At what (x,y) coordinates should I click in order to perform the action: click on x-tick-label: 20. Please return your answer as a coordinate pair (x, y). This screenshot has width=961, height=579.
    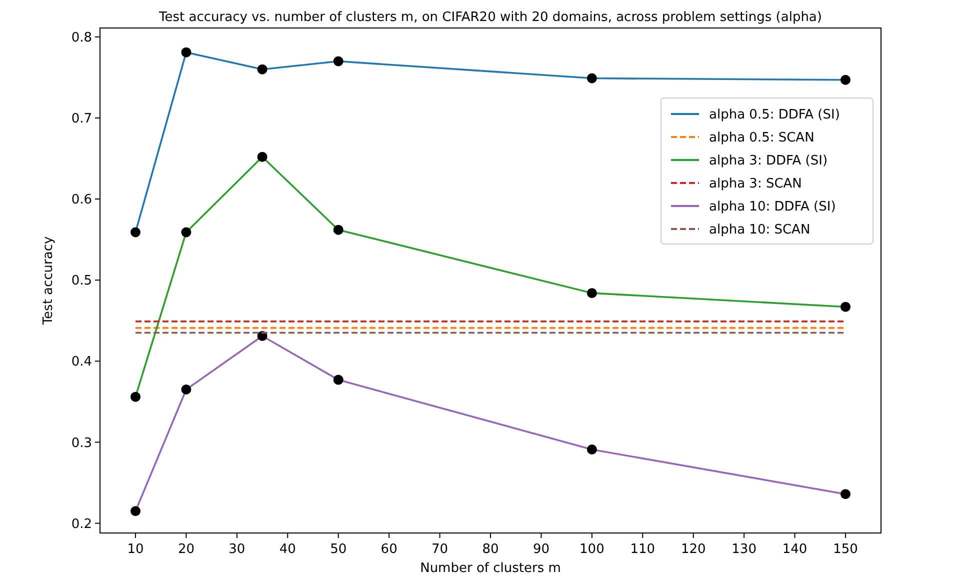
    Looking at the image, I should click on (186, 549).